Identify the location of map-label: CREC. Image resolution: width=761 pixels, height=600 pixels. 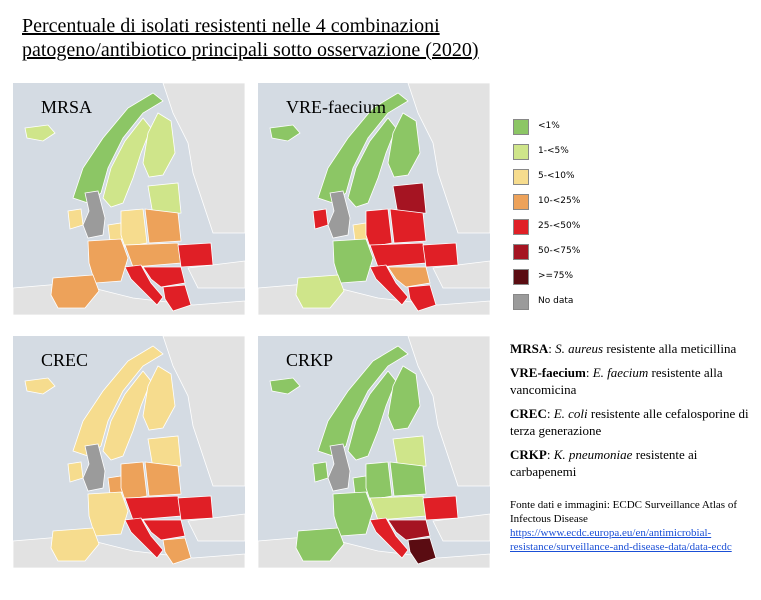
(65, 360).